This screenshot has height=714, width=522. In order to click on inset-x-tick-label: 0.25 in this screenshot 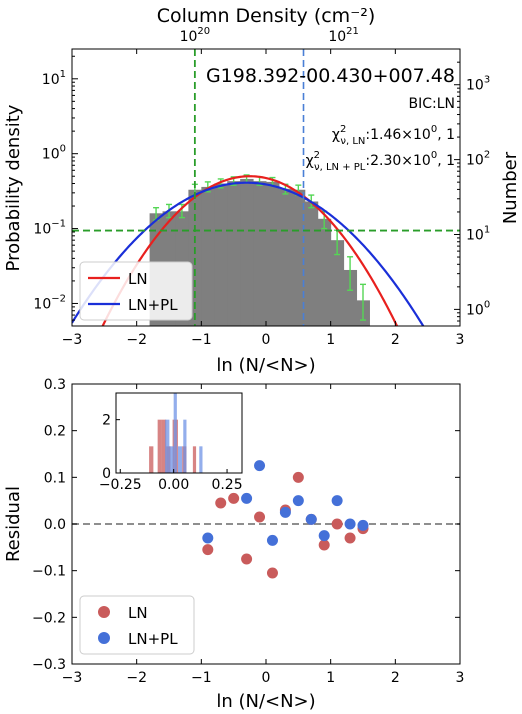, I will do `click(226, 485)`.